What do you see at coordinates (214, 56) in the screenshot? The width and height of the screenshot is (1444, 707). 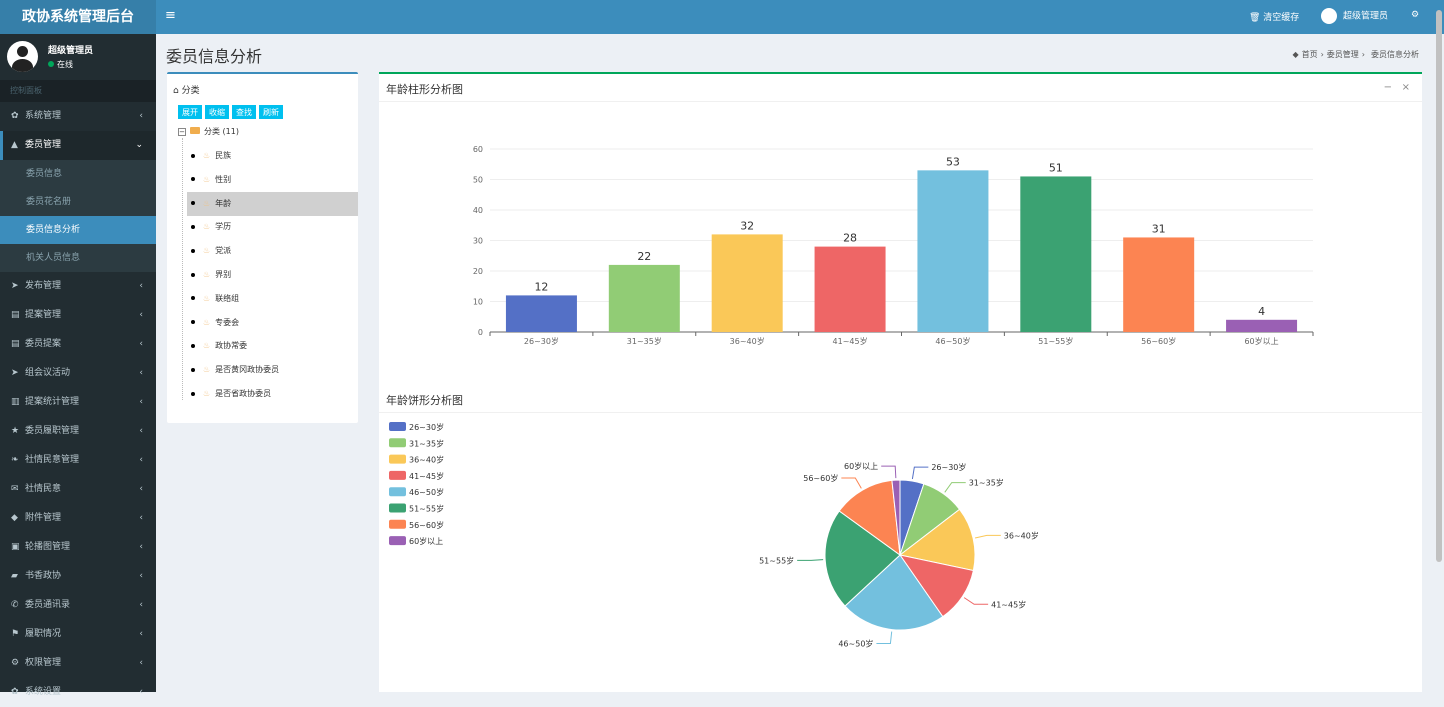 I see `page-title: 委员信息分析` at bounding box center [214, 56].